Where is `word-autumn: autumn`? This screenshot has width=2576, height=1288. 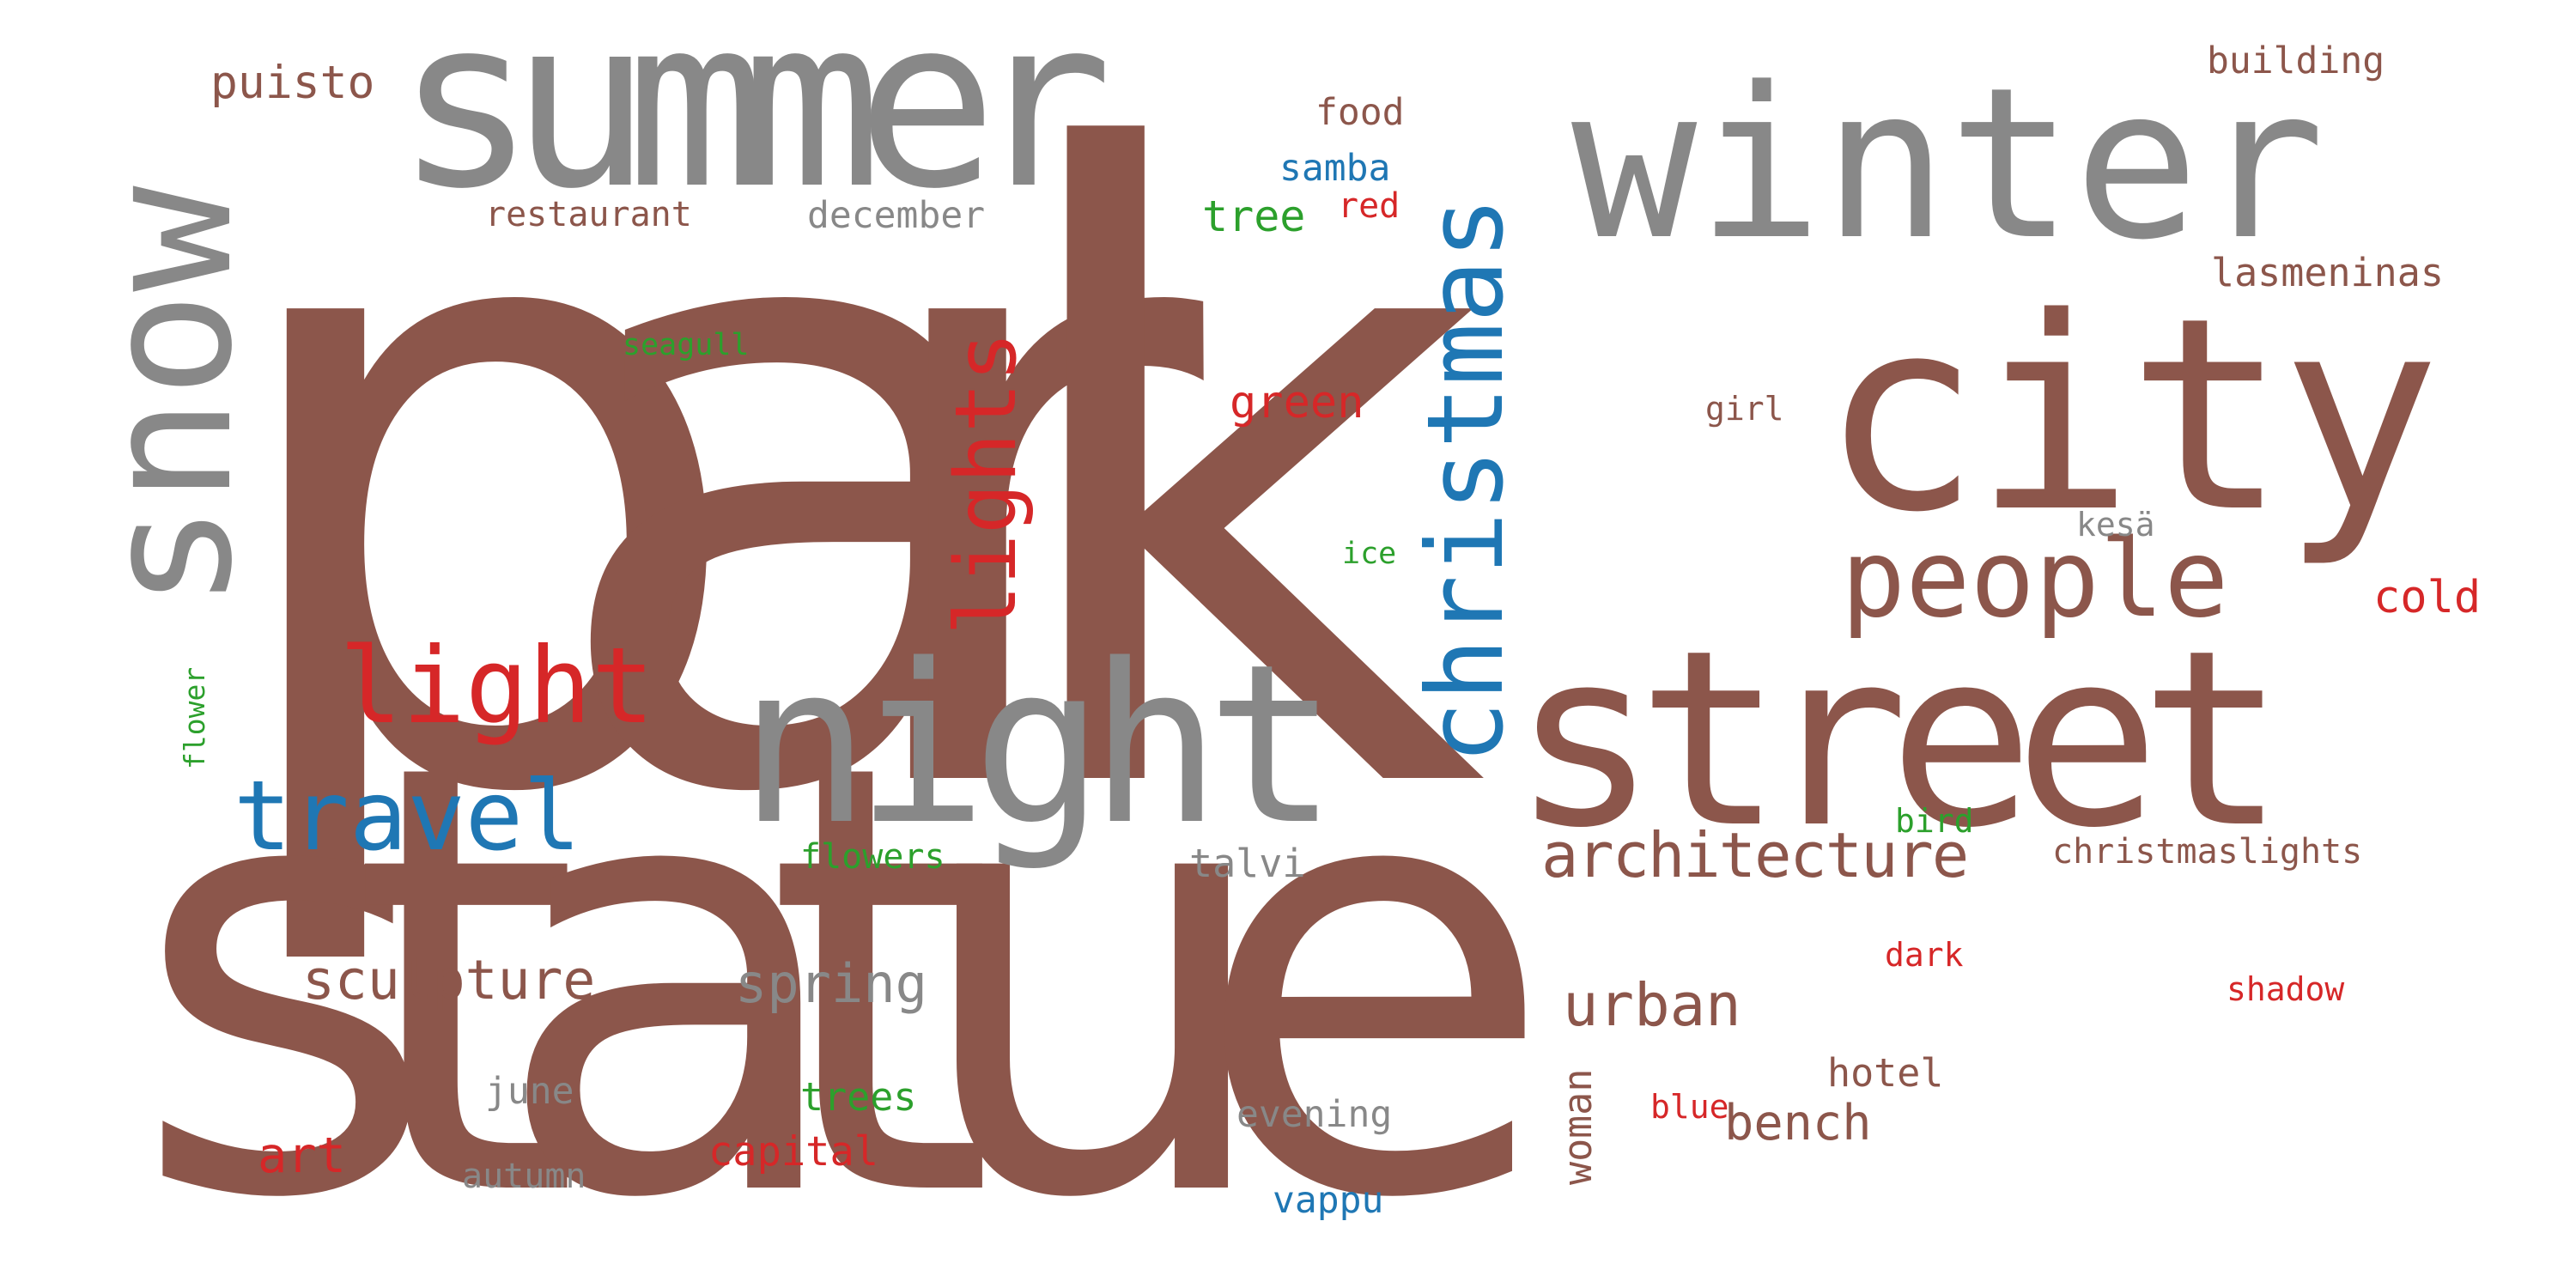 word-autumn: autumn is located at coordinates (524, 1177).